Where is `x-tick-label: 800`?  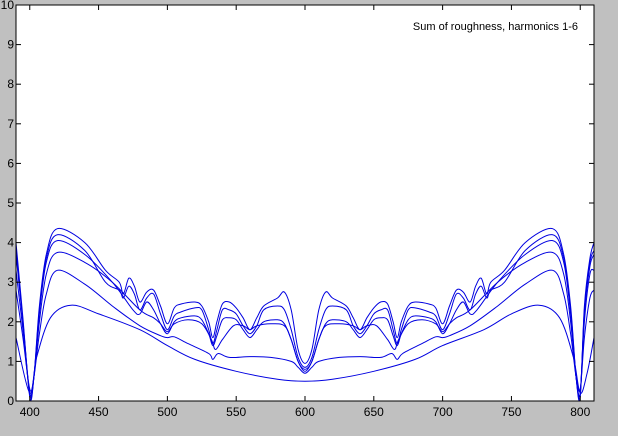 x-tick-label: 800 is located at coordinates (580, 412).